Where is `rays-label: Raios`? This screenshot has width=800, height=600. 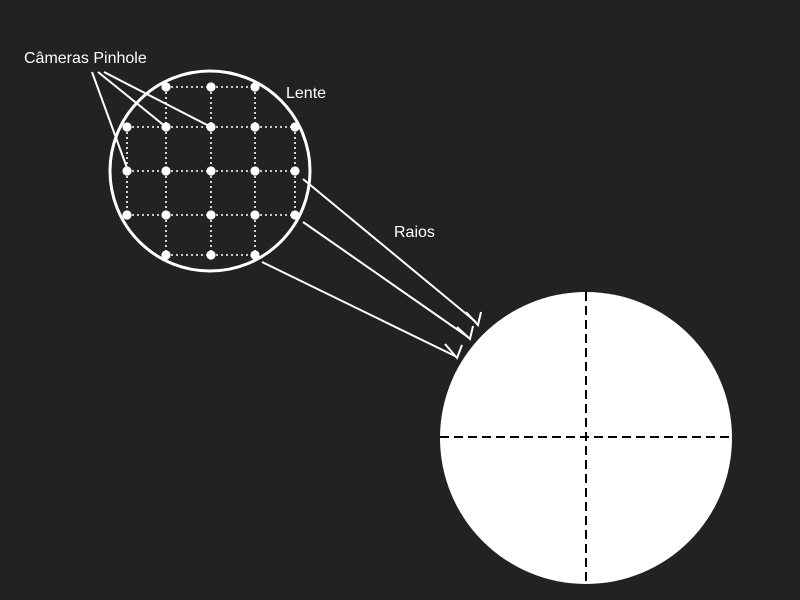
rays-label: Raios is located at coordinates (414, 232).